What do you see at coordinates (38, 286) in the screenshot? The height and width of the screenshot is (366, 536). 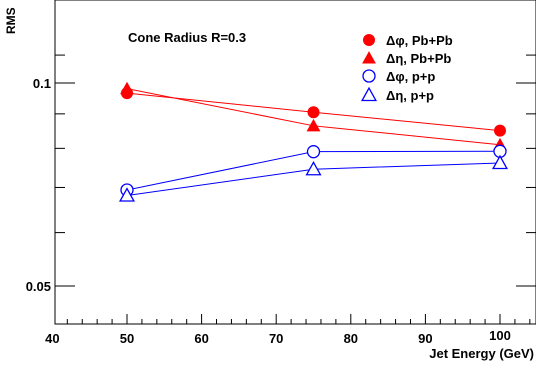 I see `y-tick-label: 0.05` at bounding box center [38, 286].